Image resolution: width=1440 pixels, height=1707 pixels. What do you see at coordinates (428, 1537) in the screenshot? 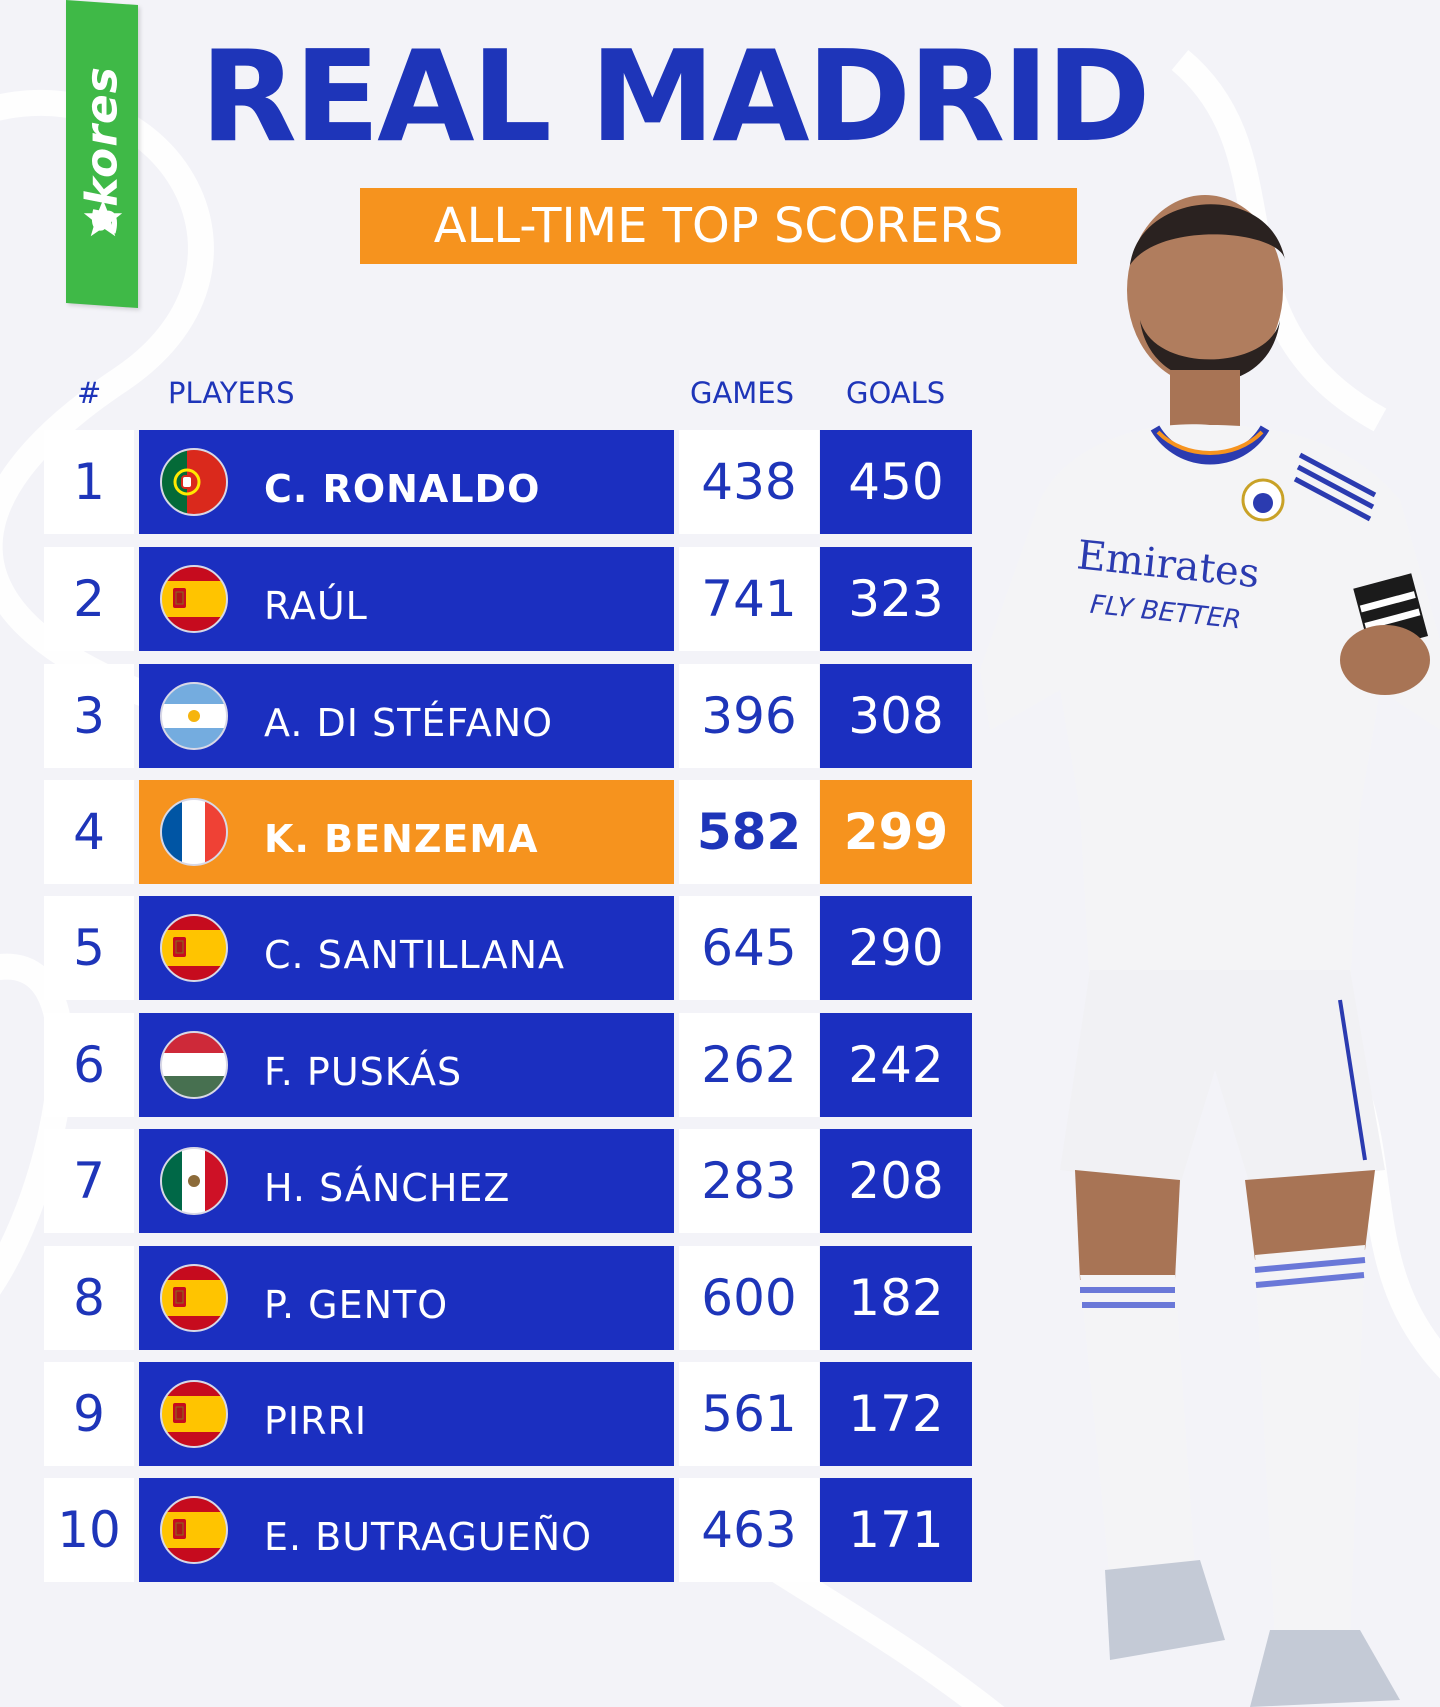
I see `player-name: E. BUTRAGUEÑO` at bounding box center [428, 1537].